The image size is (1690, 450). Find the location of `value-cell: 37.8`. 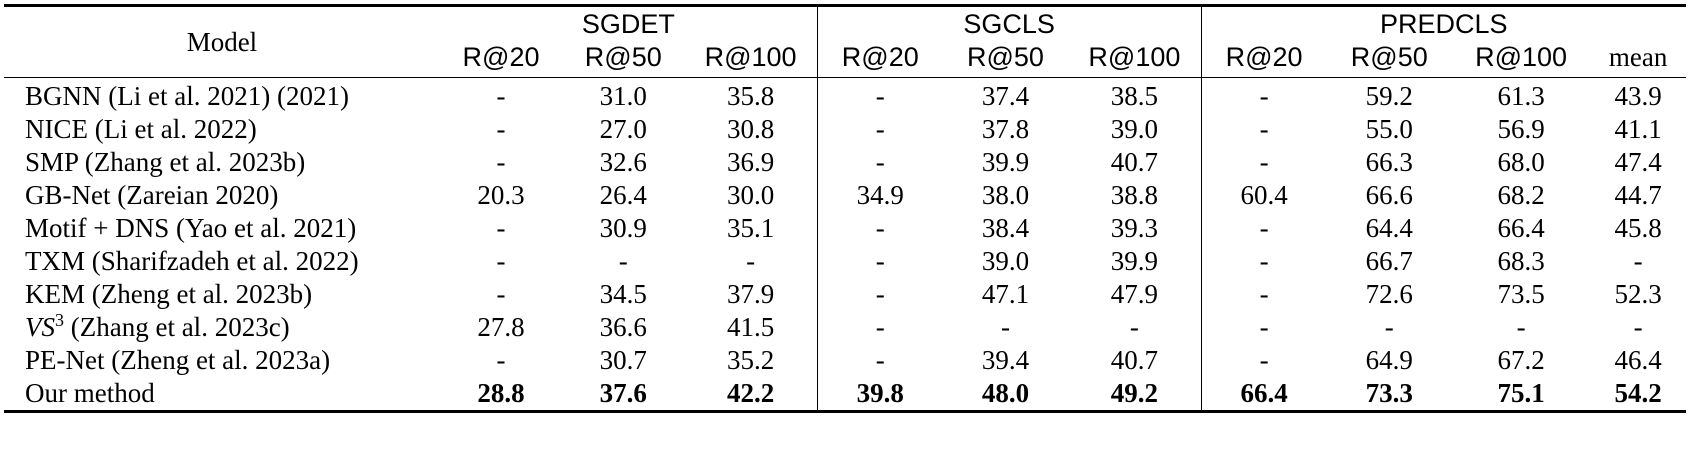

value-cell: 37.8 is located at coordinates (1005, 129).